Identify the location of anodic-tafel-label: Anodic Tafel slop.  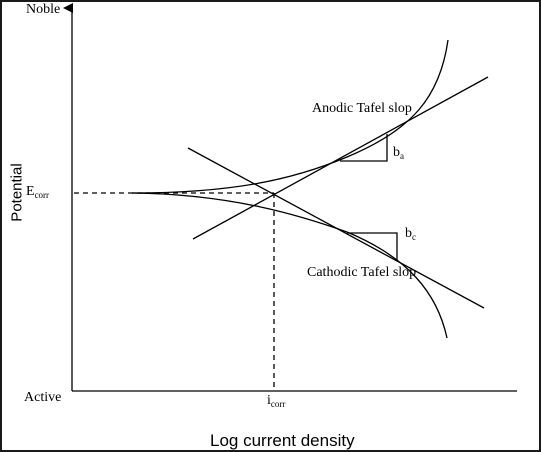
(362, 108).